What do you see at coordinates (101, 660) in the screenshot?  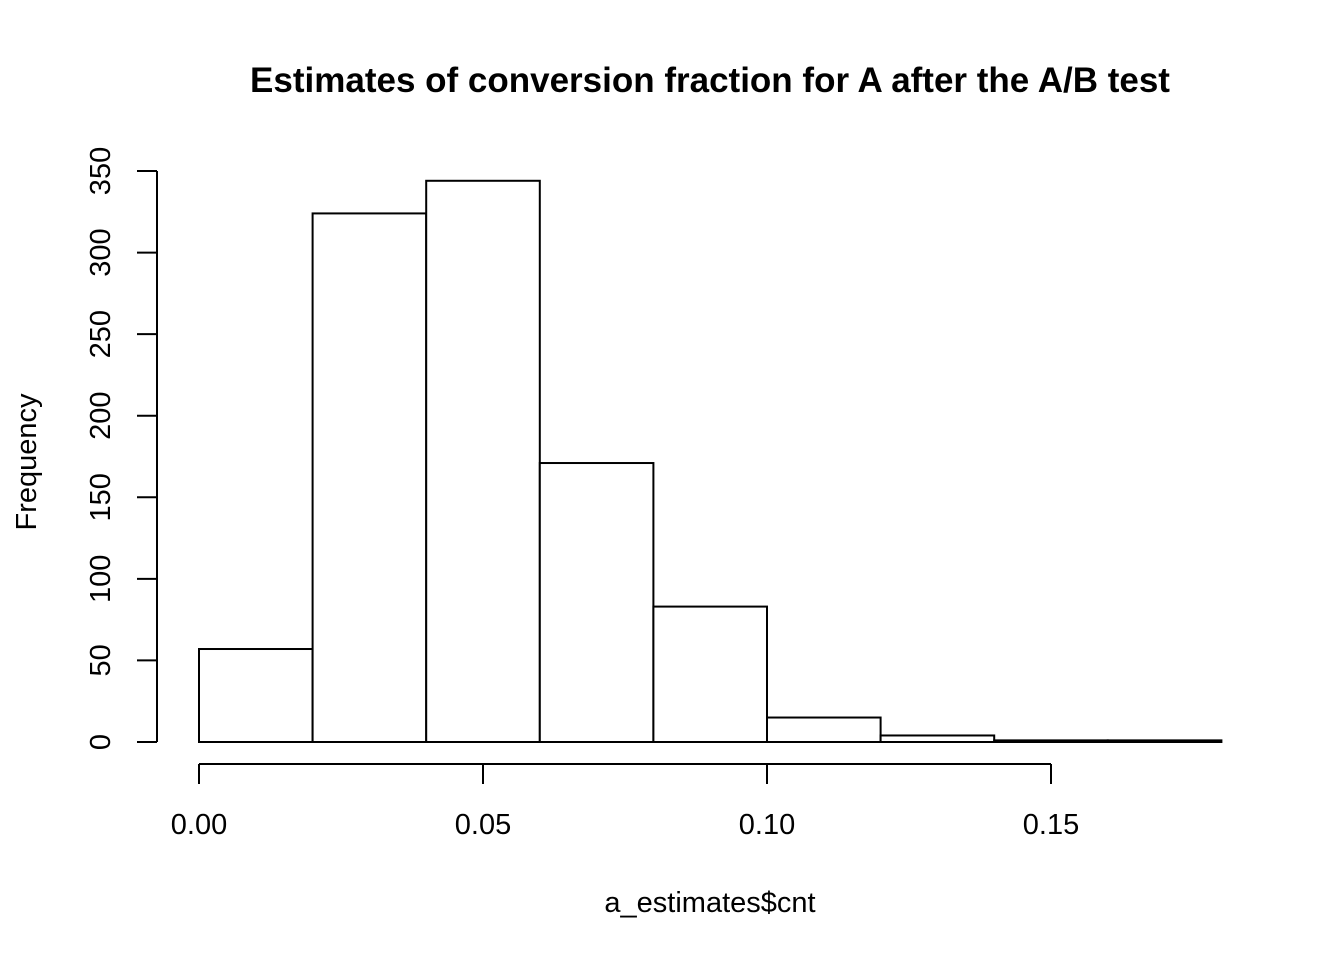 I see `y-tick-label-1: 50` at bounding box center [101, 660].